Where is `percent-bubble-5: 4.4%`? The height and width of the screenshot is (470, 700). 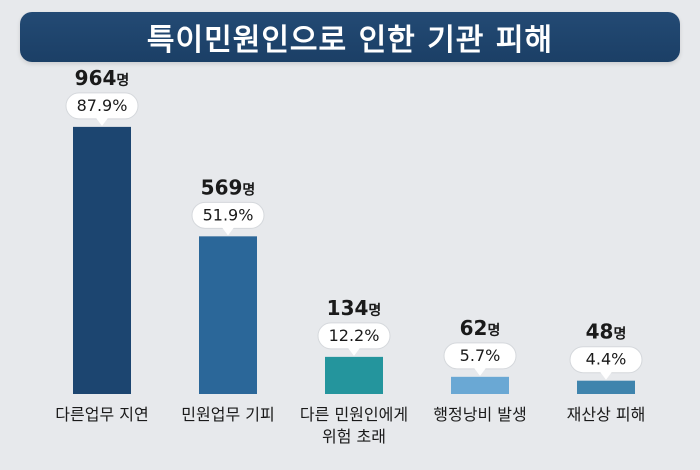 percent-bubble-5: 4.4% is located at coordinates (606, 363).